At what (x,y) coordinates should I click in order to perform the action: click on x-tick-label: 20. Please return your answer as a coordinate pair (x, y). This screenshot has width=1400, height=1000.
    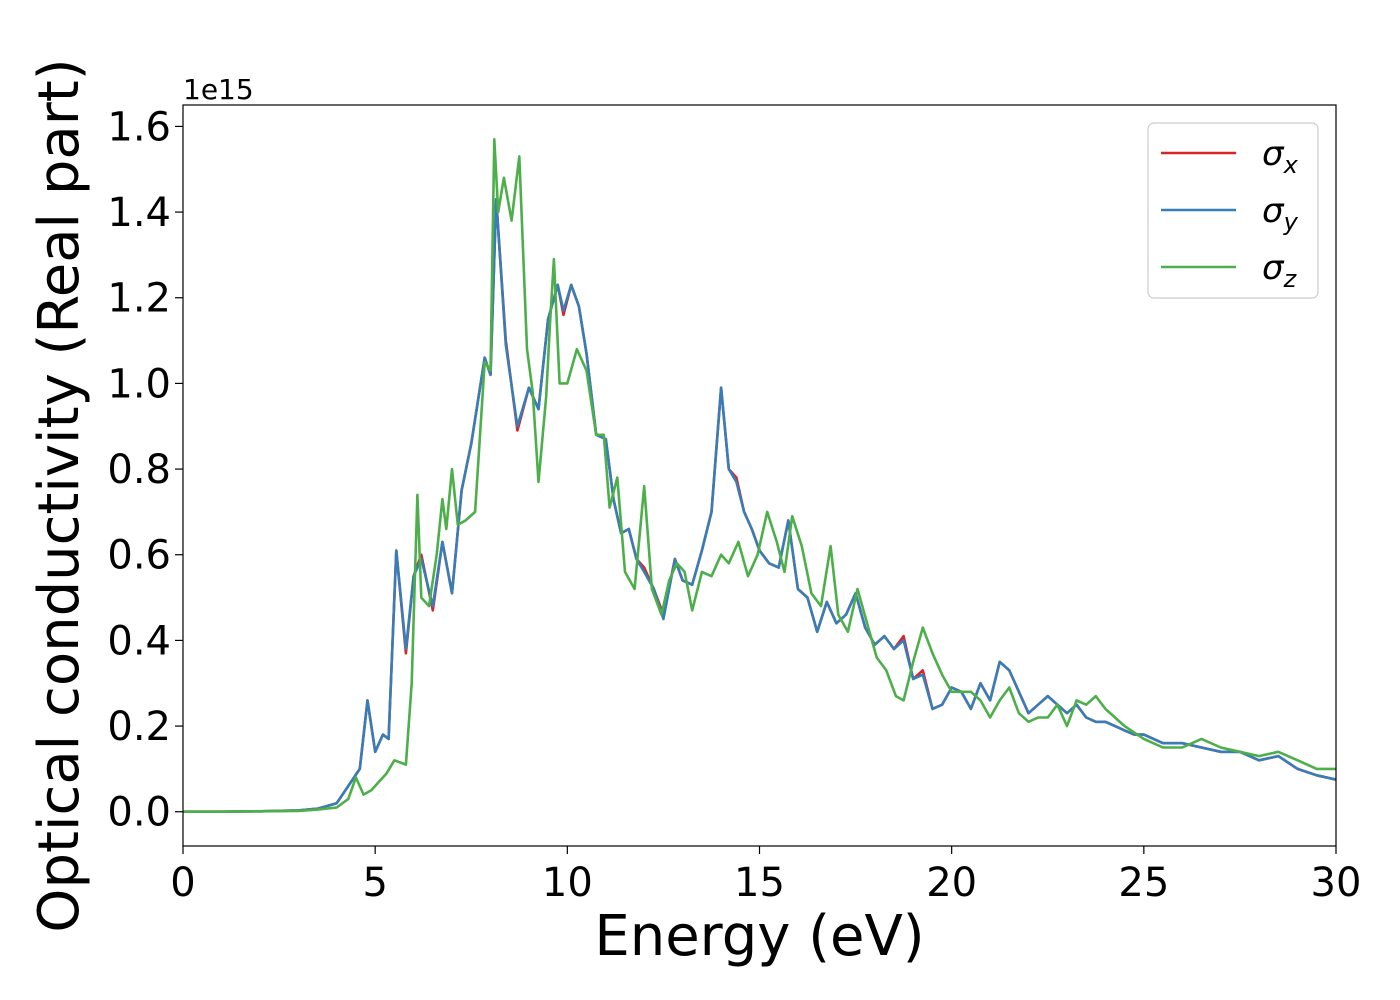
    Looking at the image, I should click on (951, 883).